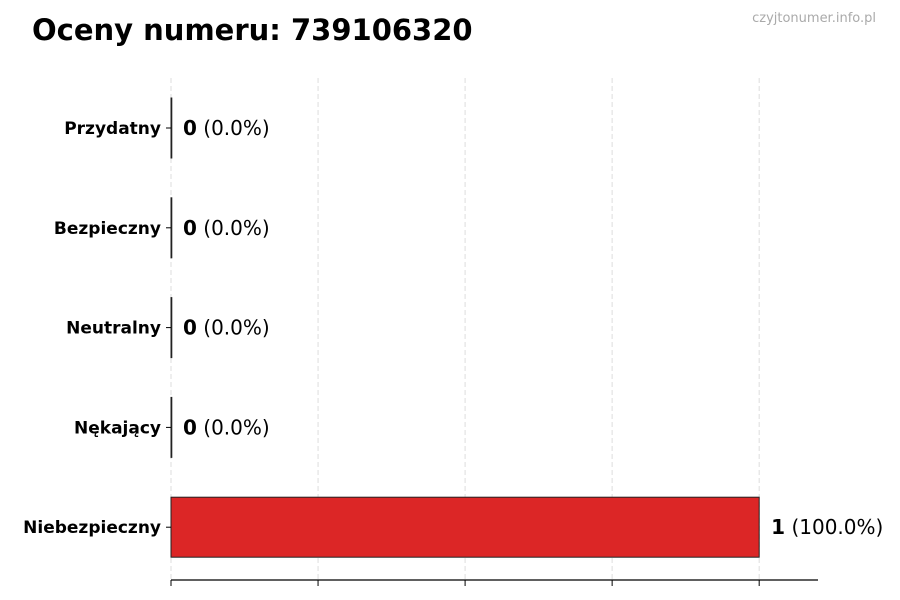 This screenshot has height=600, width=900. Describe the element at coordinates (117, 428) in the screenshot. I see `category-label: Nękający` at that location.